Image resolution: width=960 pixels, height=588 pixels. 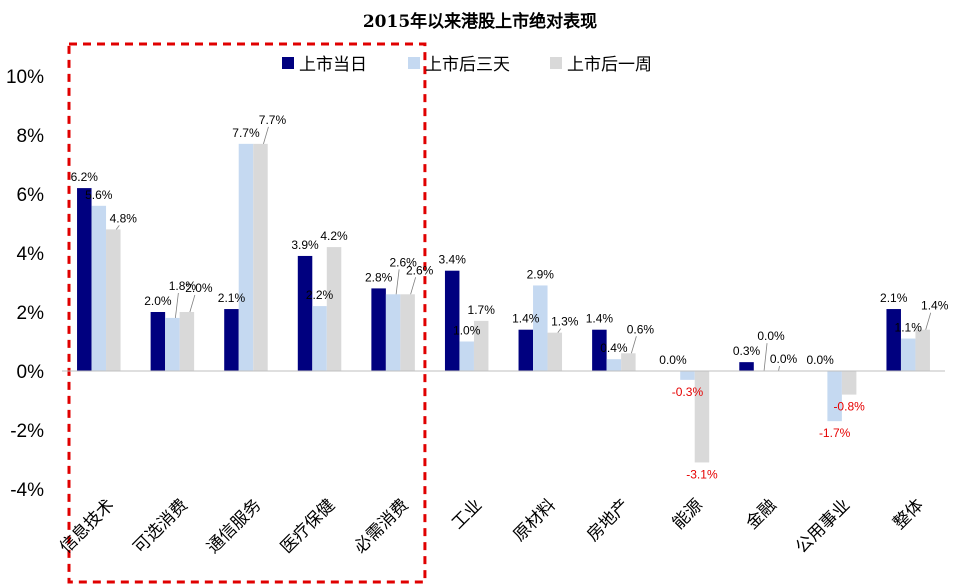 What do you see at coordinates (541, 274) in the screenshot?
I see `data-label: 2.9%` at bounding box center [541, 274].